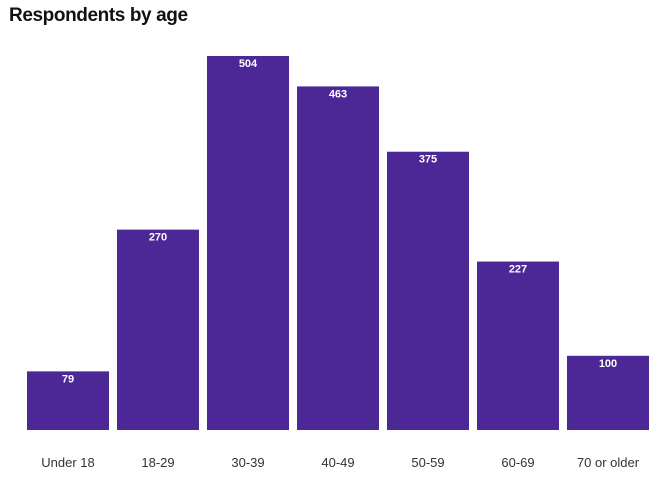 The width and height of the screenshot is (672, 480). What do you see at coordinates (428, 160) in the screenshot?
I see `data-label: 375` at bounding box center [428, 160].